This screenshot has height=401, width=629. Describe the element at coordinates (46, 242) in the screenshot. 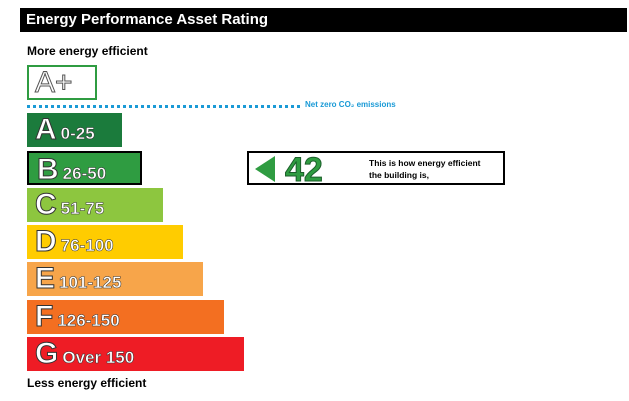

I see `band-letter: D` at that location.